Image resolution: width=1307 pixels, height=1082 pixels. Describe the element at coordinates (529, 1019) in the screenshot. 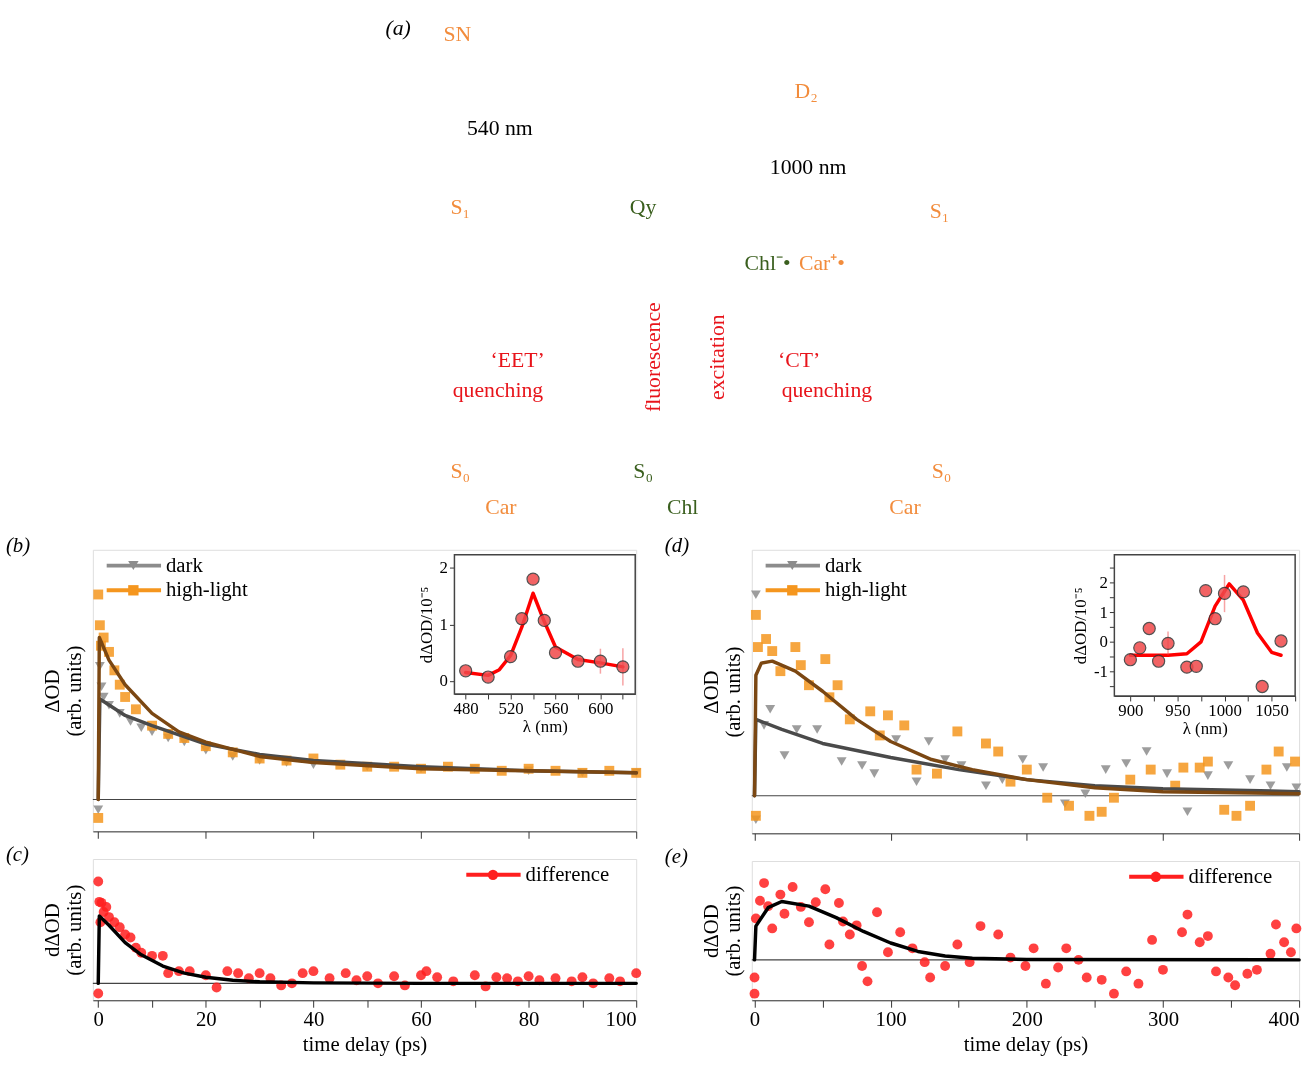

I see `x-tick-label: 80` at that location.